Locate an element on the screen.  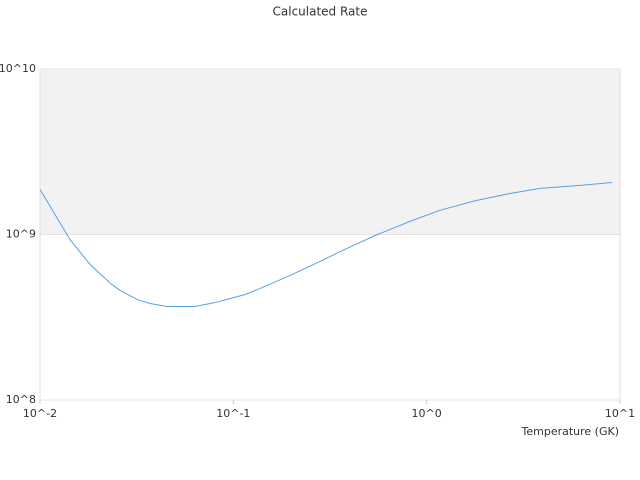
y-tick-label: 10^10 is located at coordinates (18, 68).